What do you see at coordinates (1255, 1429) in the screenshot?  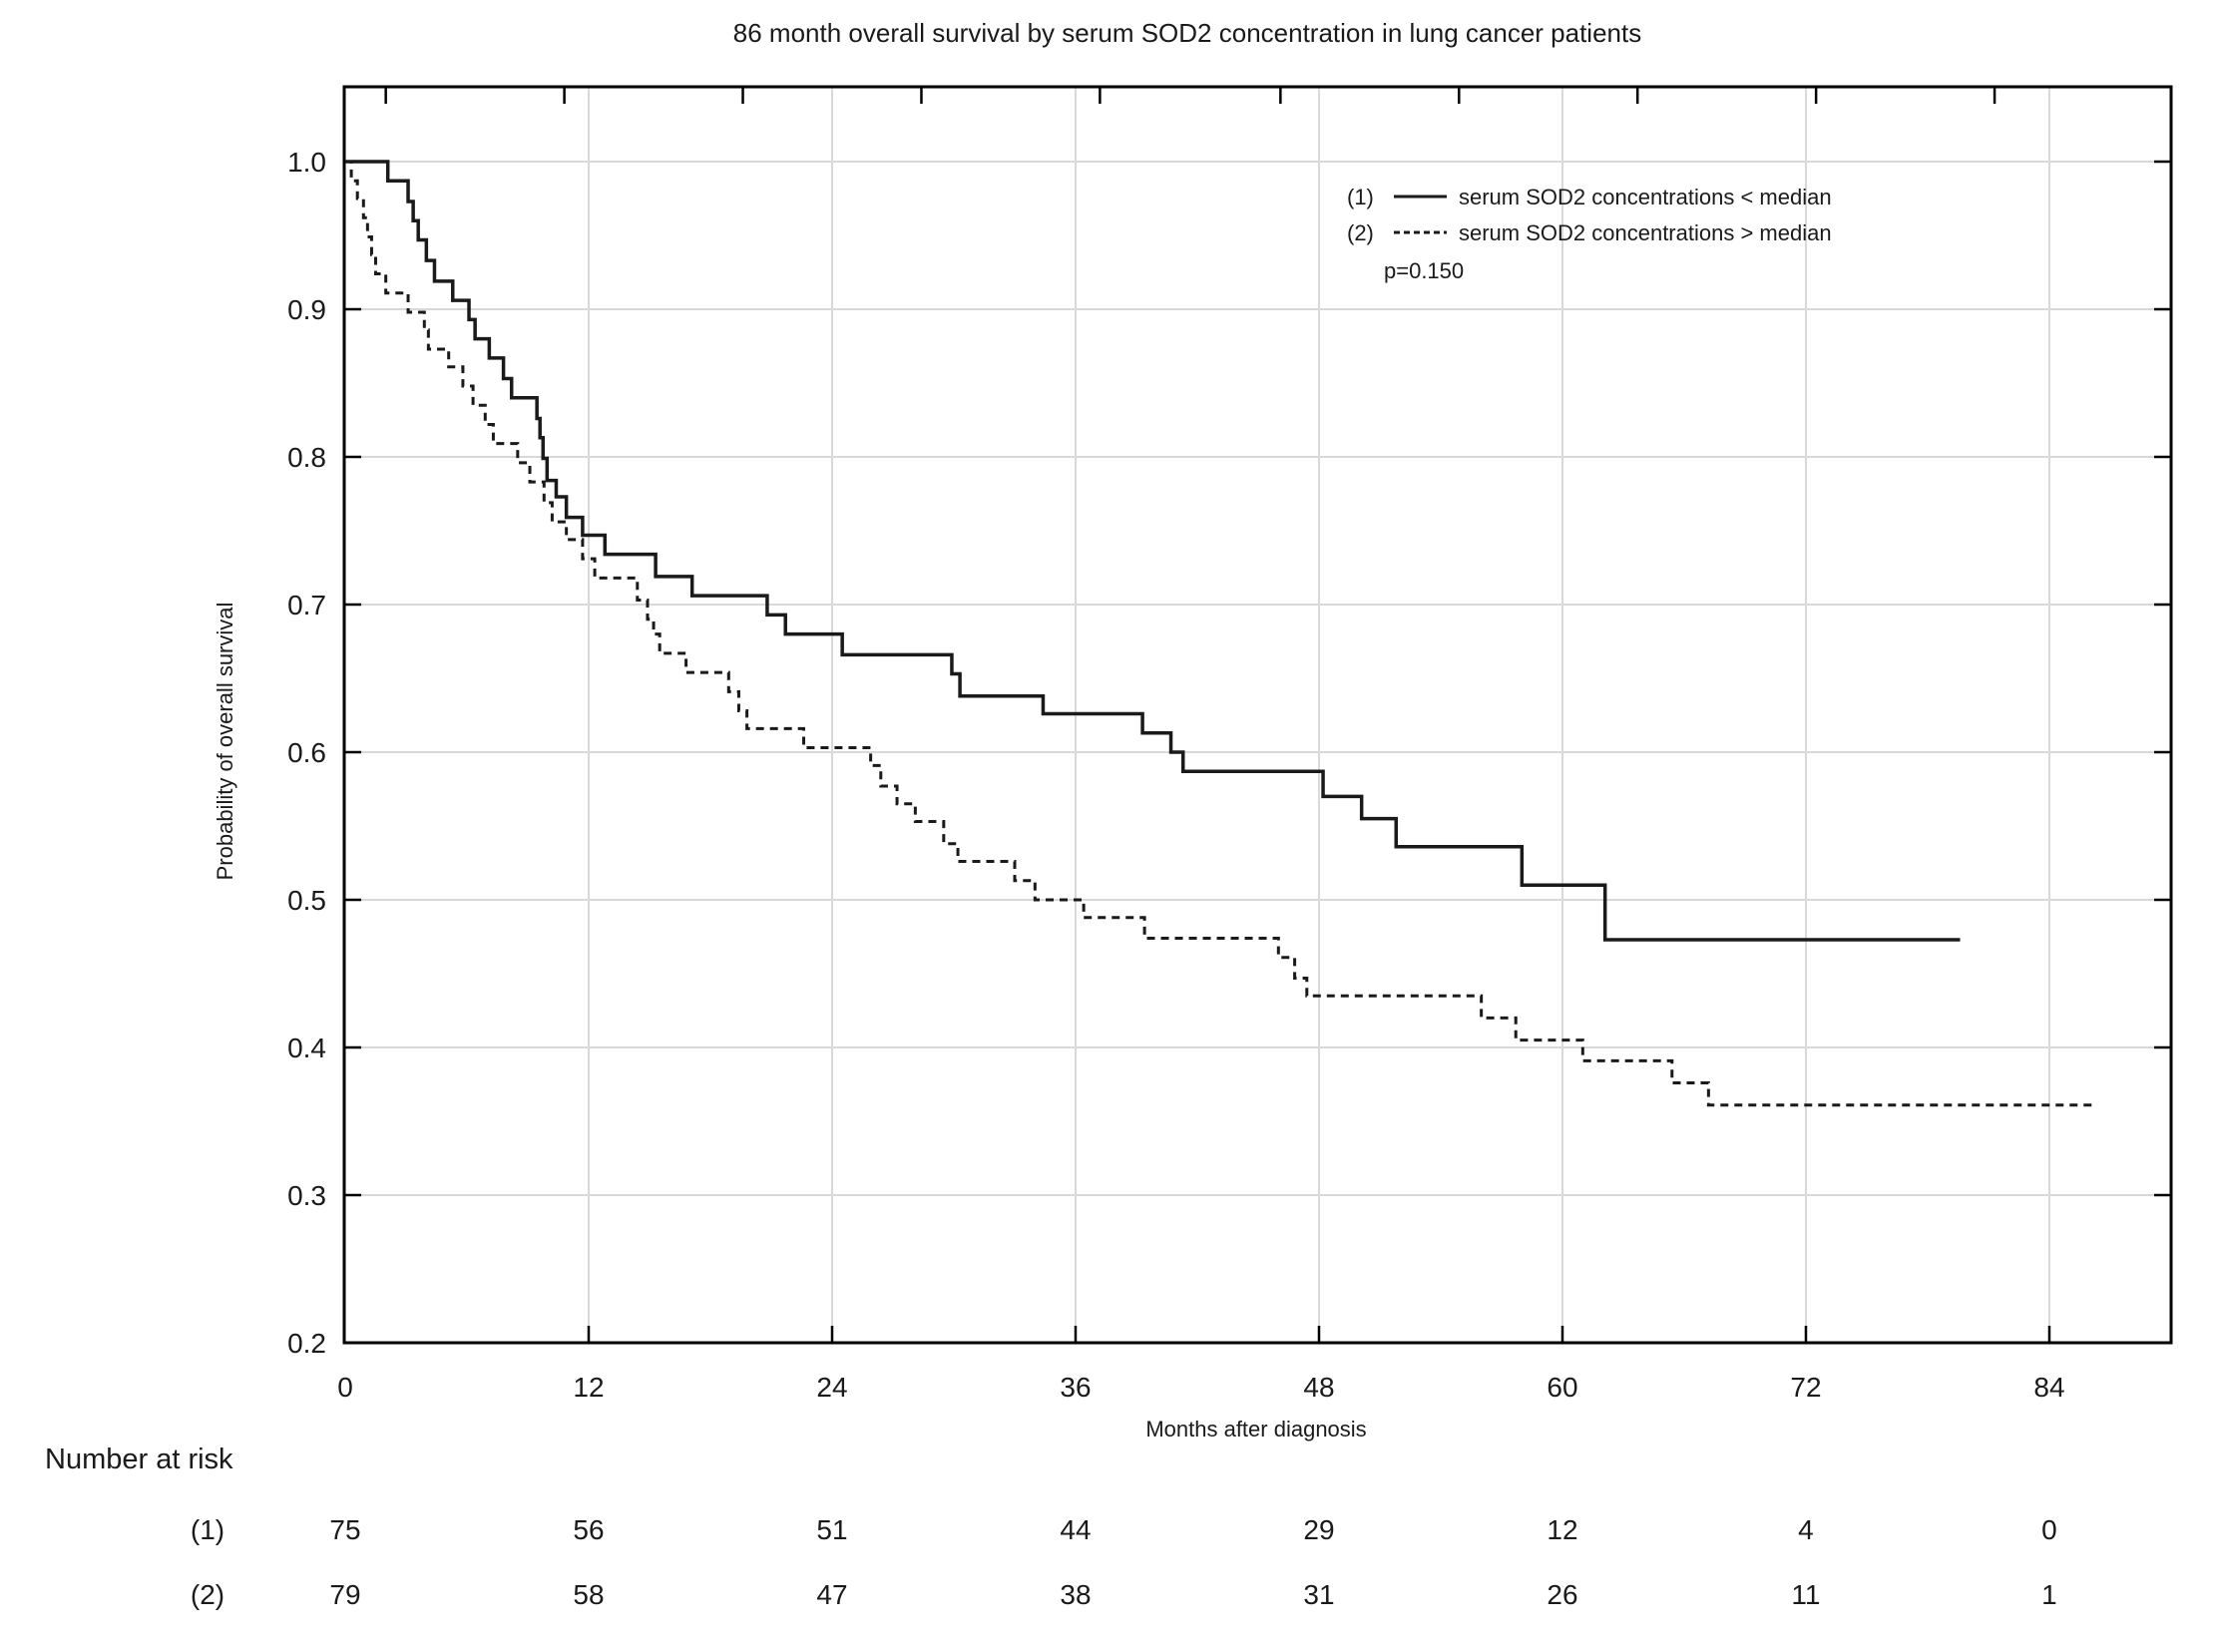 I see `x-axis-title: Months after diagnosis` at bounding box center [1255, 1429].